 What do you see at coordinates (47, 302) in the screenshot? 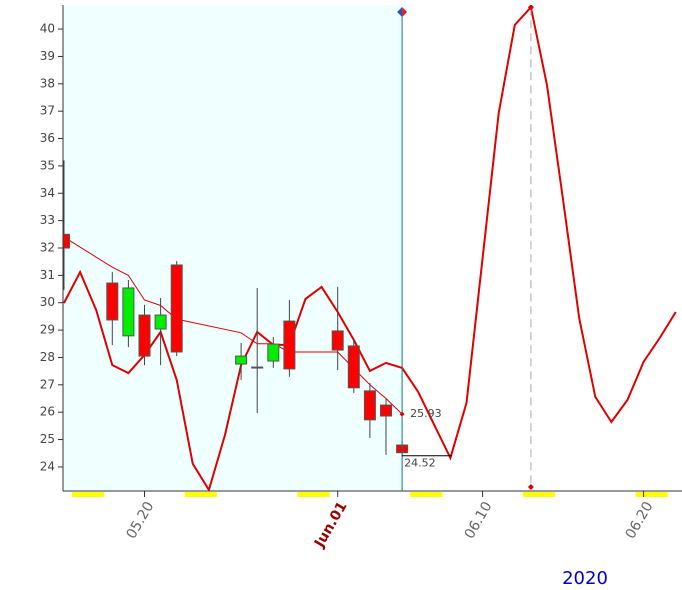
I see `y-tick-label: 30` at bounding box center [47, 302].